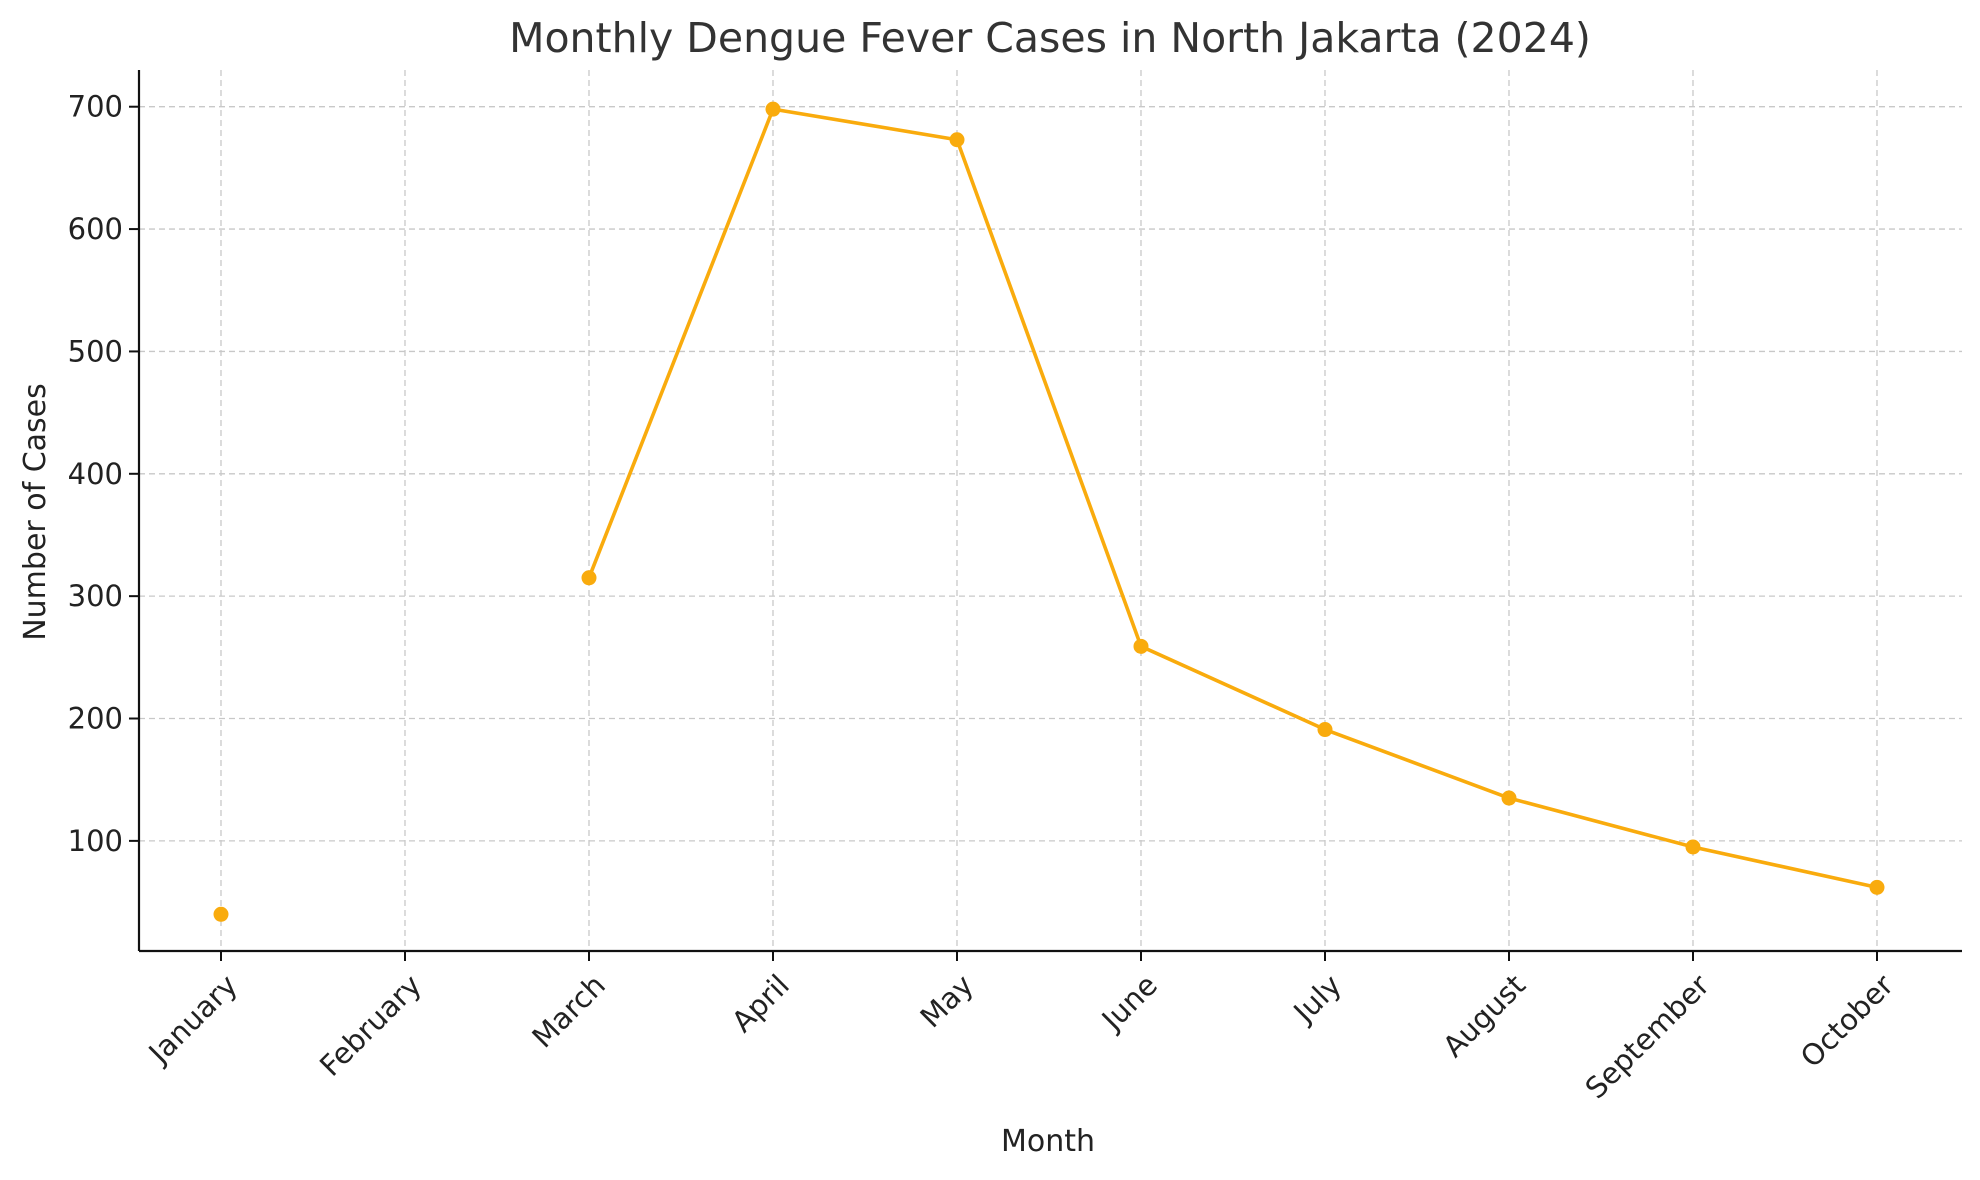  What do you see at coordinates (760, 1003) in the screenshot?
I see `x-tick-label: April` at bounding box center [760, 1003].